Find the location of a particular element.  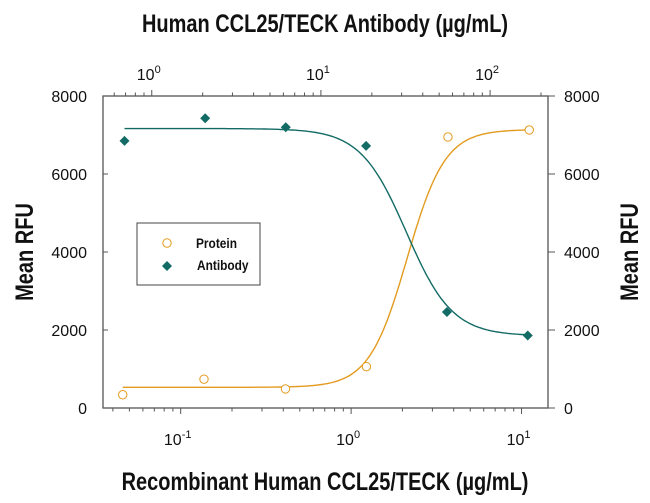

x2-axis-tick-label: 10⁰ is located at coordinates (149, 74).